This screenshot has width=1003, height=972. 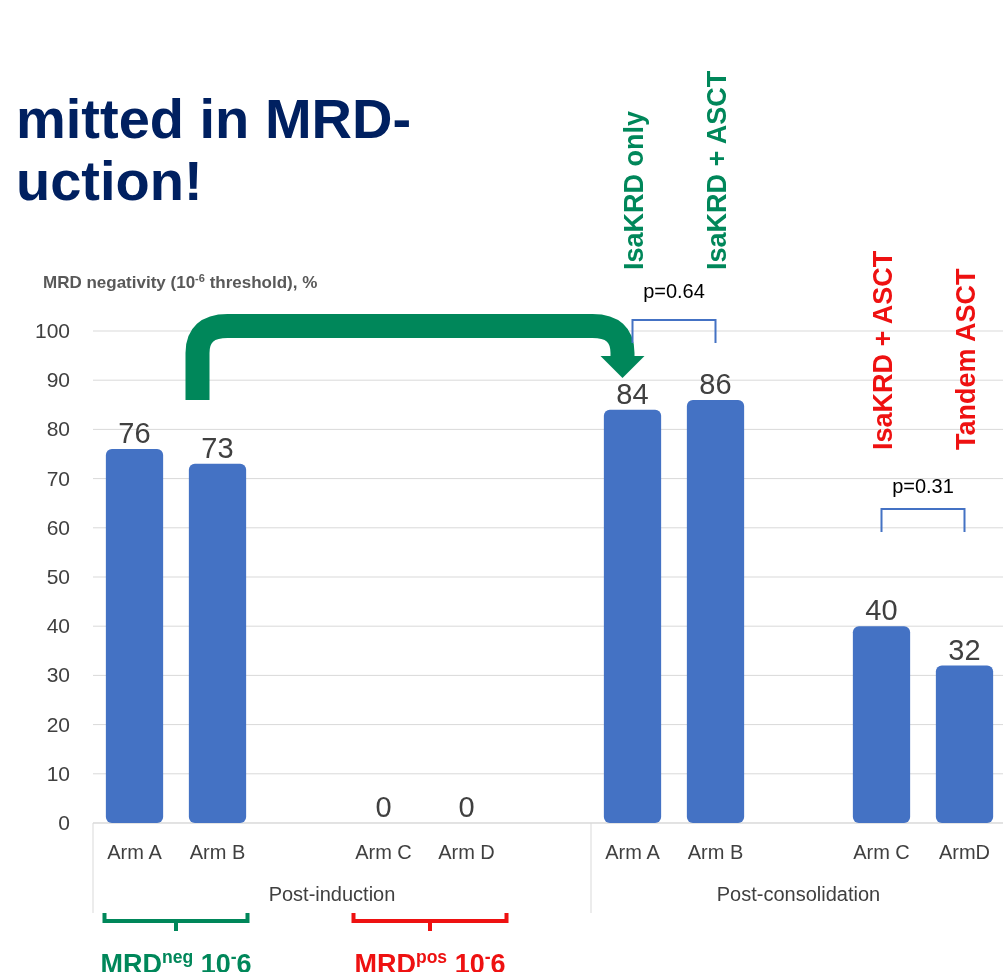 What do you see at coordinates (58, 478) in the screenshot?
I see `y-tick-label: 70` at bounding box center [58, 478].